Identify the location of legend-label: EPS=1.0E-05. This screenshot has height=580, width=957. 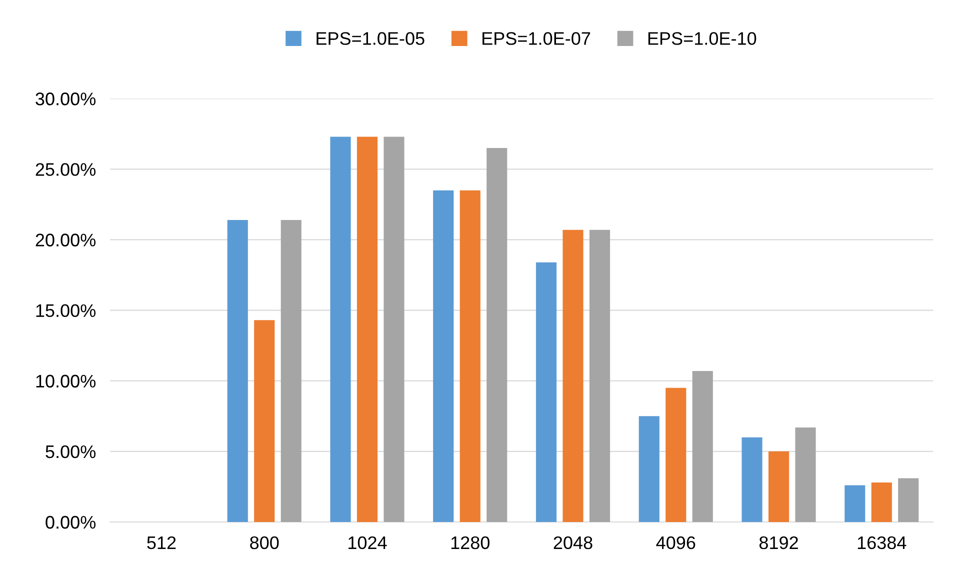
(370, 38).